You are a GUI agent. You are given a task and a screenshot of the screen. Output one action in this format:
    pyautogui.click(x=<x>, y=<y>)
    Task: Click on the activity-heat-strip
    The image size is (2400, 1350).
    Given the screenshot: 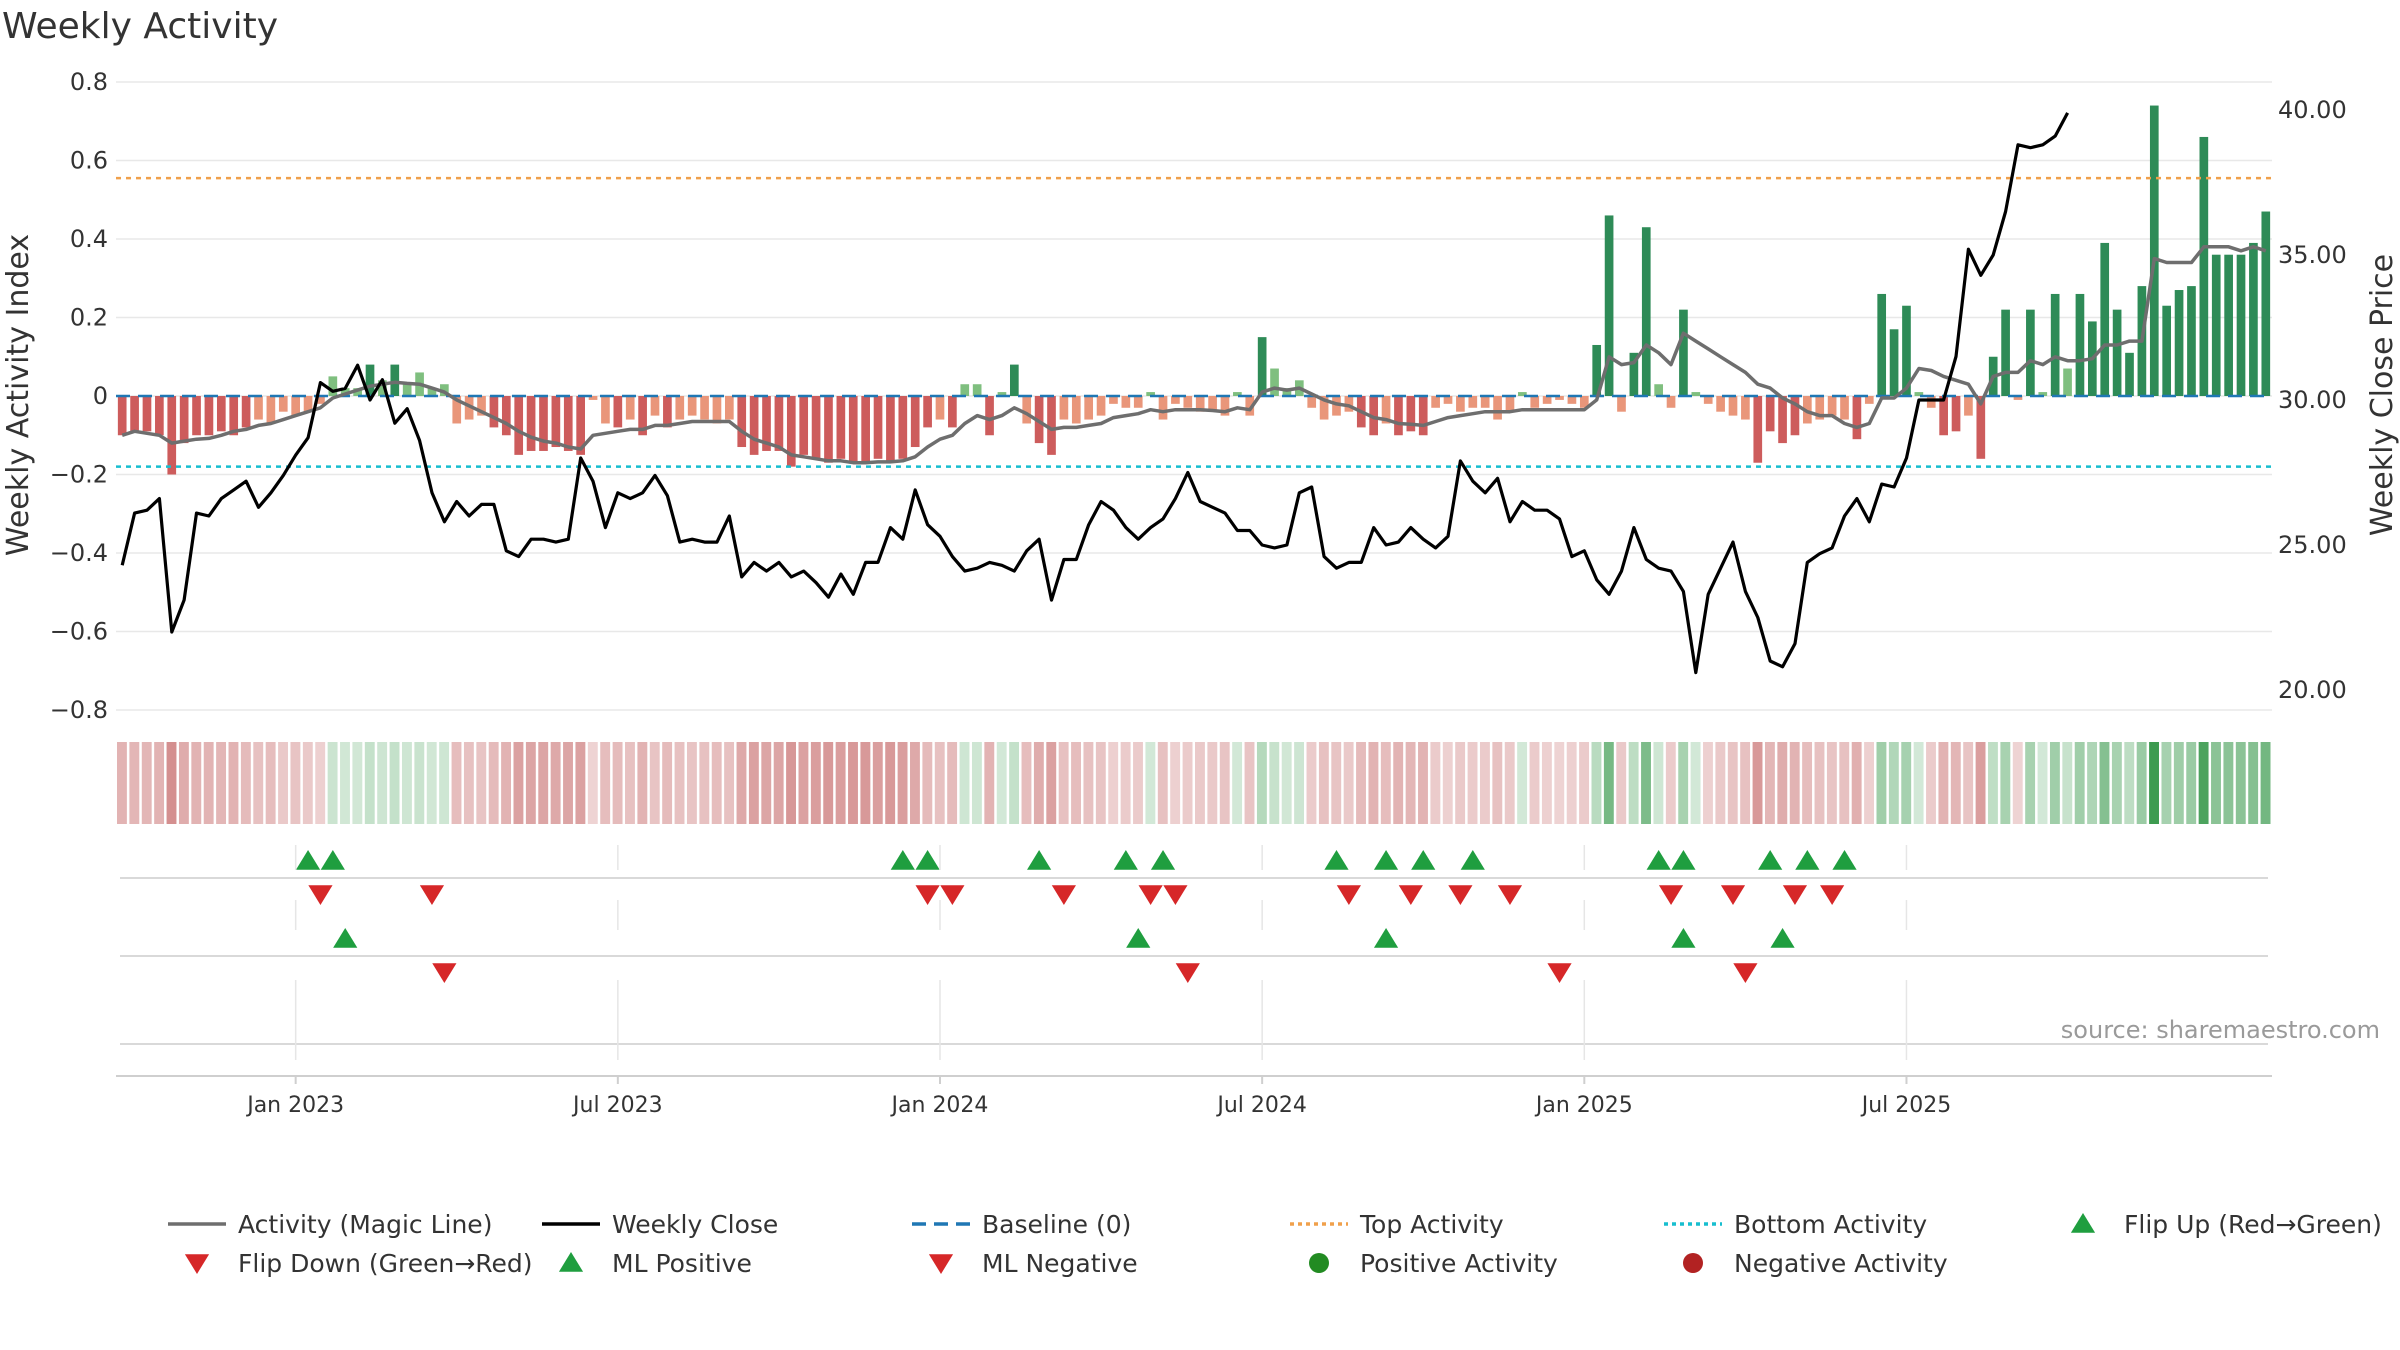 What is the action you would take?
    pyautogui.click(x=1194, y=783)
    